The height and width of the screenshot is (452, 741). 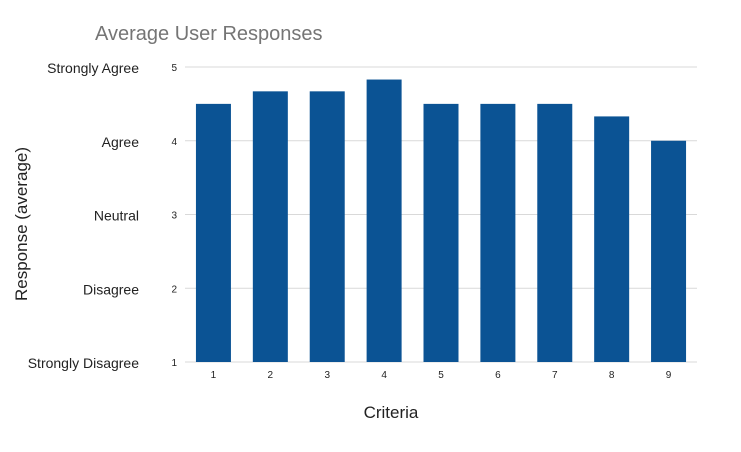 I want to click on chart-title: Average User Responses, so click(x=209, y=34).